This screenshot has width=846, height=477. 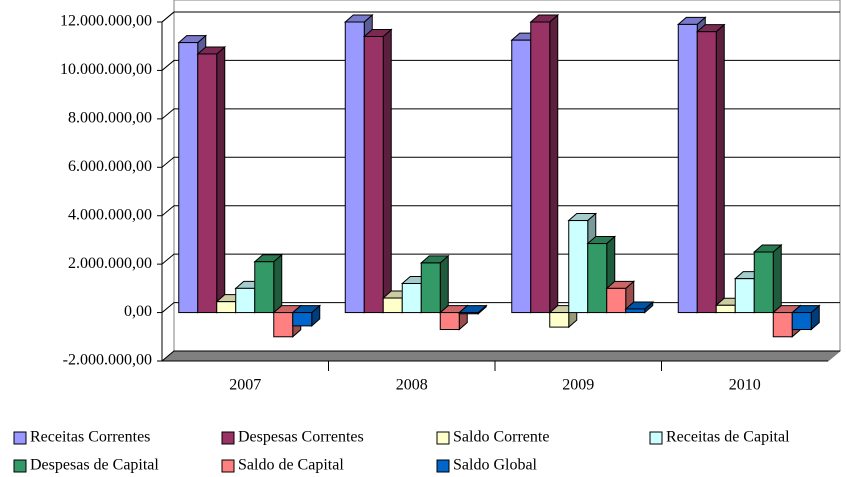 I want to click on x-tick-label: 2009, so click(x=578, y=385).